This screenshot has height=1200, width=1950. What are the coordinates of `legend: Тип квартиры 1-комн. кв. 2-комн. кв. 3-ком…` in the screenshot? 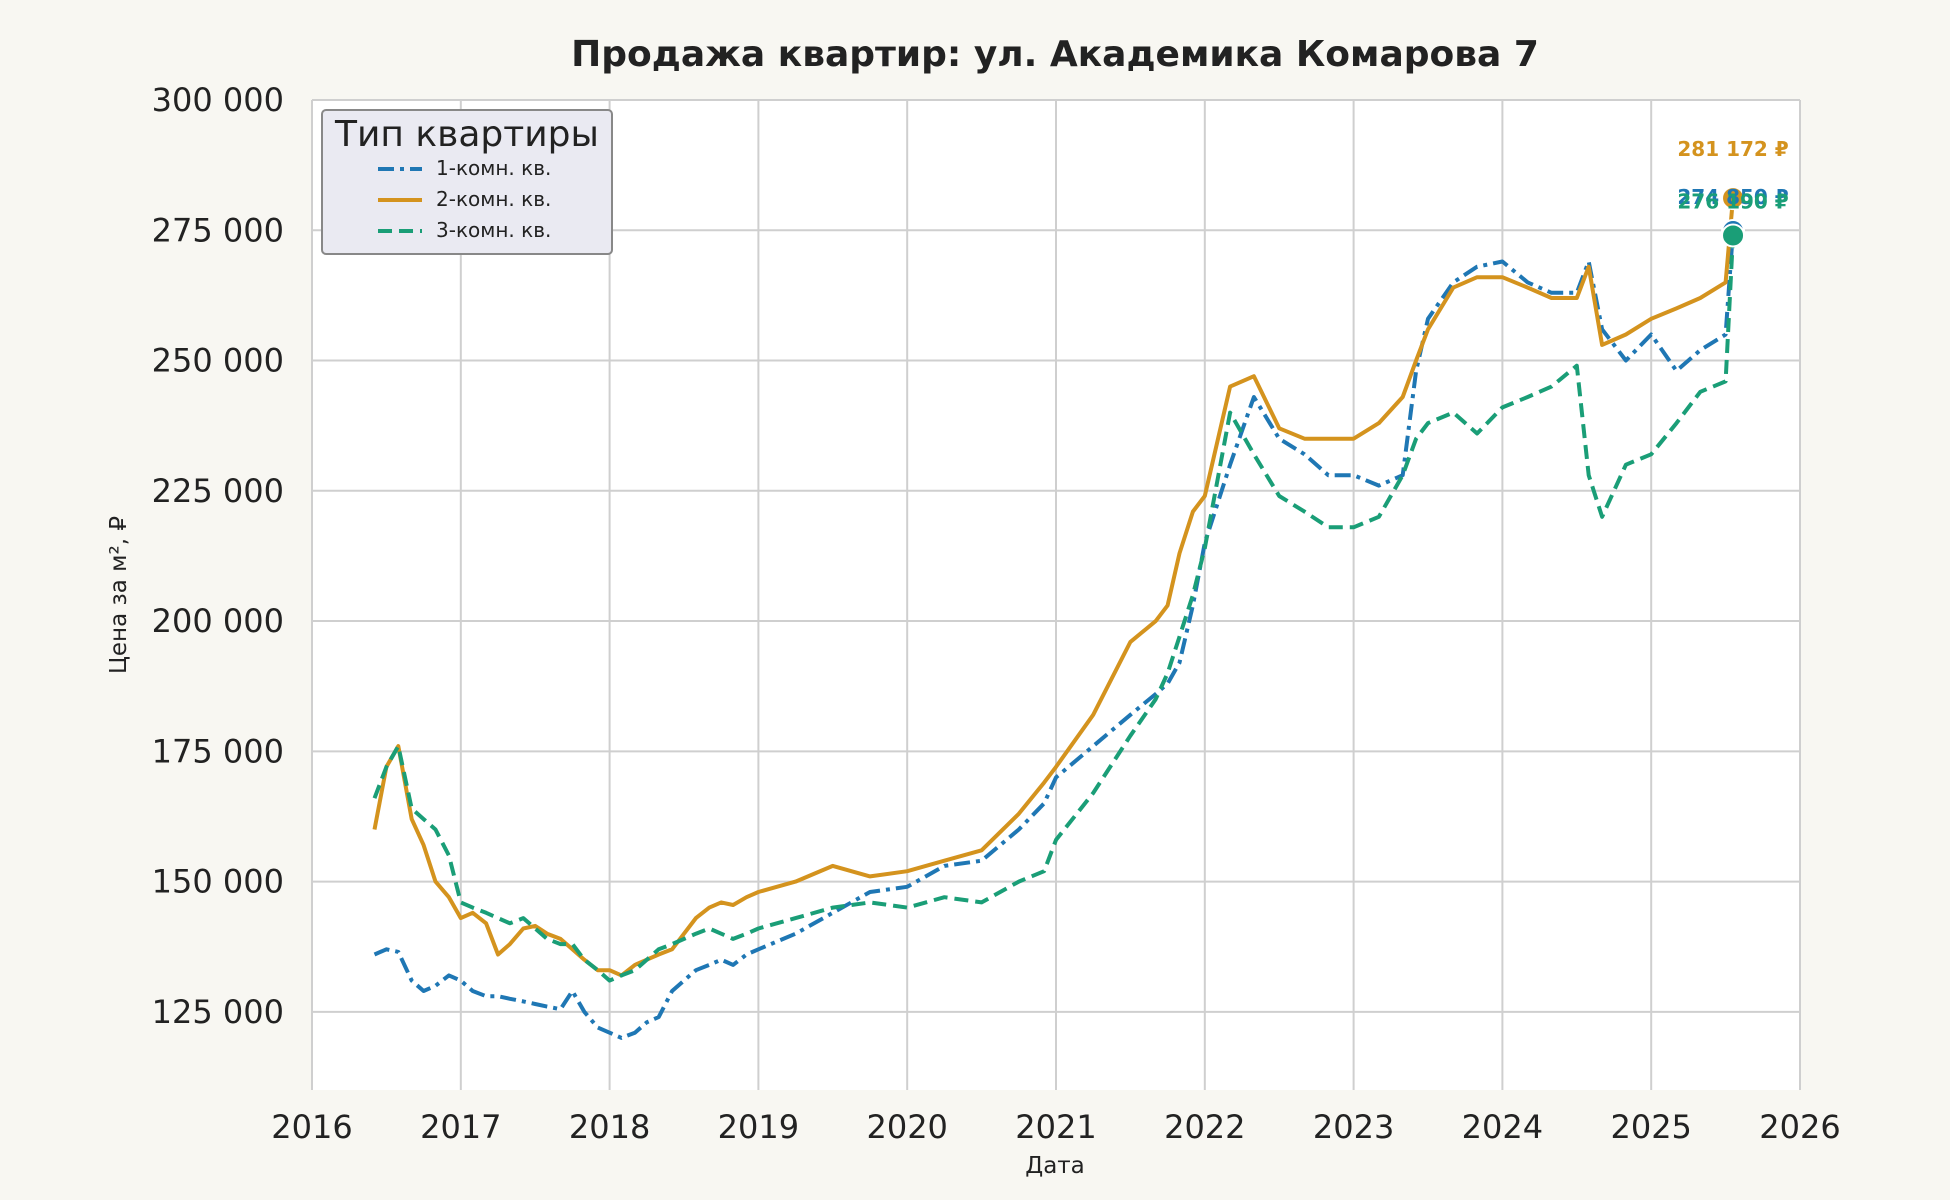 It's located at (467, 182).